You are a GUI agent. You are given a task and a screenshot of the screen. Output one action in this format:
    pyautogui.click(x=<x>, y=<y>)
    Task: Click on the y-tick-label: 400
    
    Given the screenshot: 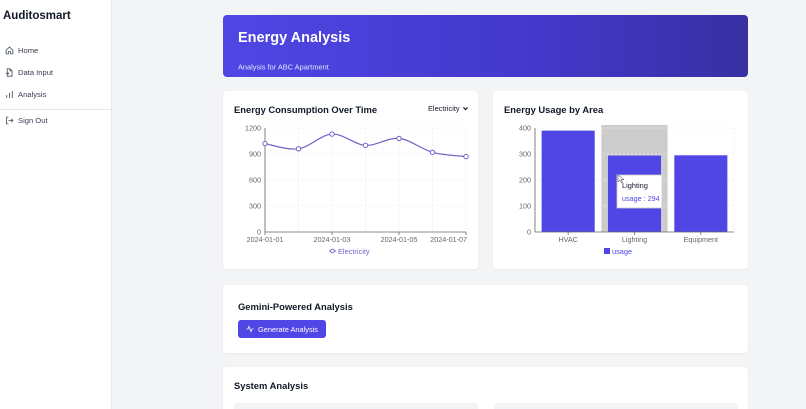 What is the action you would take?
    pyautogui.click(x=525, y=128)
    